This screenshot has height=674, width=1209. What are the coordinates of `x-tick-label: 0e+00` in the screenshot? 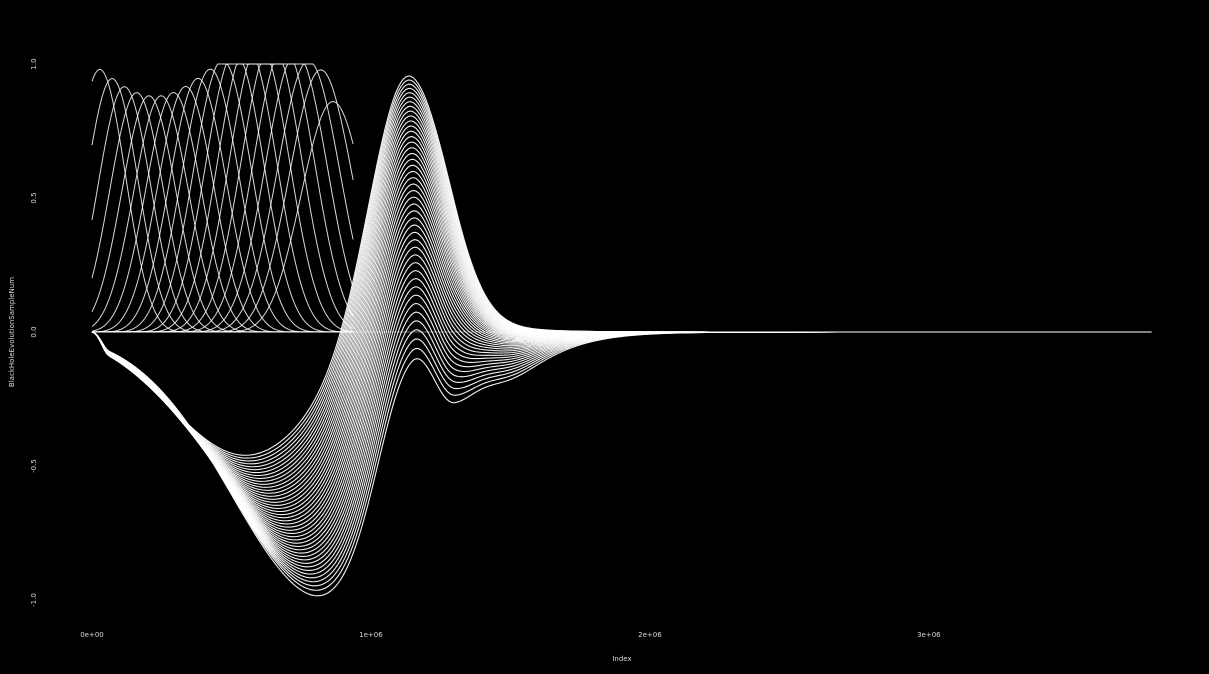 It's located at (92, 635).